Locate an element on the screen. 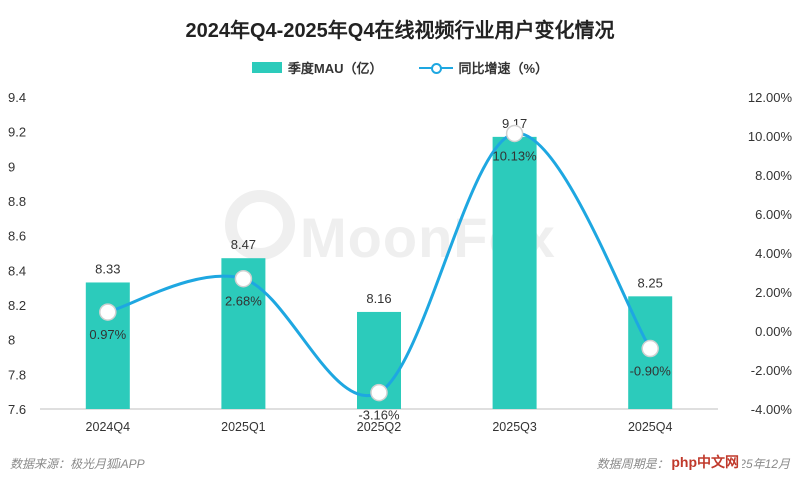 The image size is (800, 478). legend-swatch-line is located at coordinates (435, 68).